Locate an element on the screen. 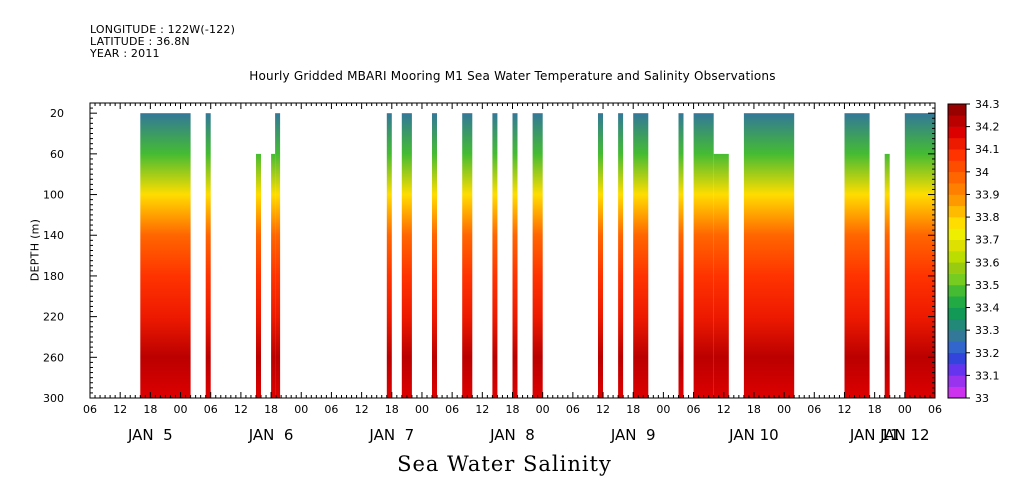 Image resolution: width=1009 pixels, height=504 pixels. colorbar-tick-label: 33.8 is located at coordinates (987, 217).